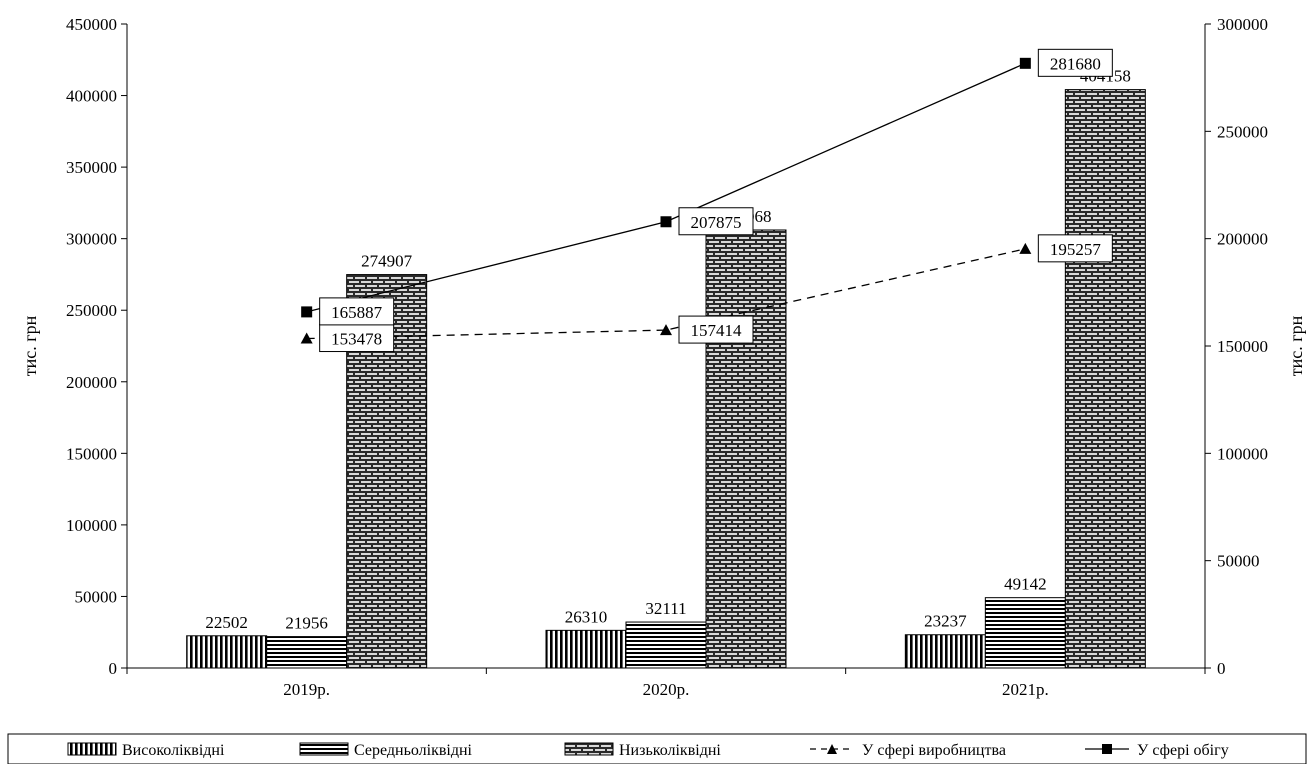 Image resolution: width=1314 pixels, height=769 pixels. Describe the element at coordinates (1221, 668) in the screenshot. I see `right-tick-label: 0` at that location.